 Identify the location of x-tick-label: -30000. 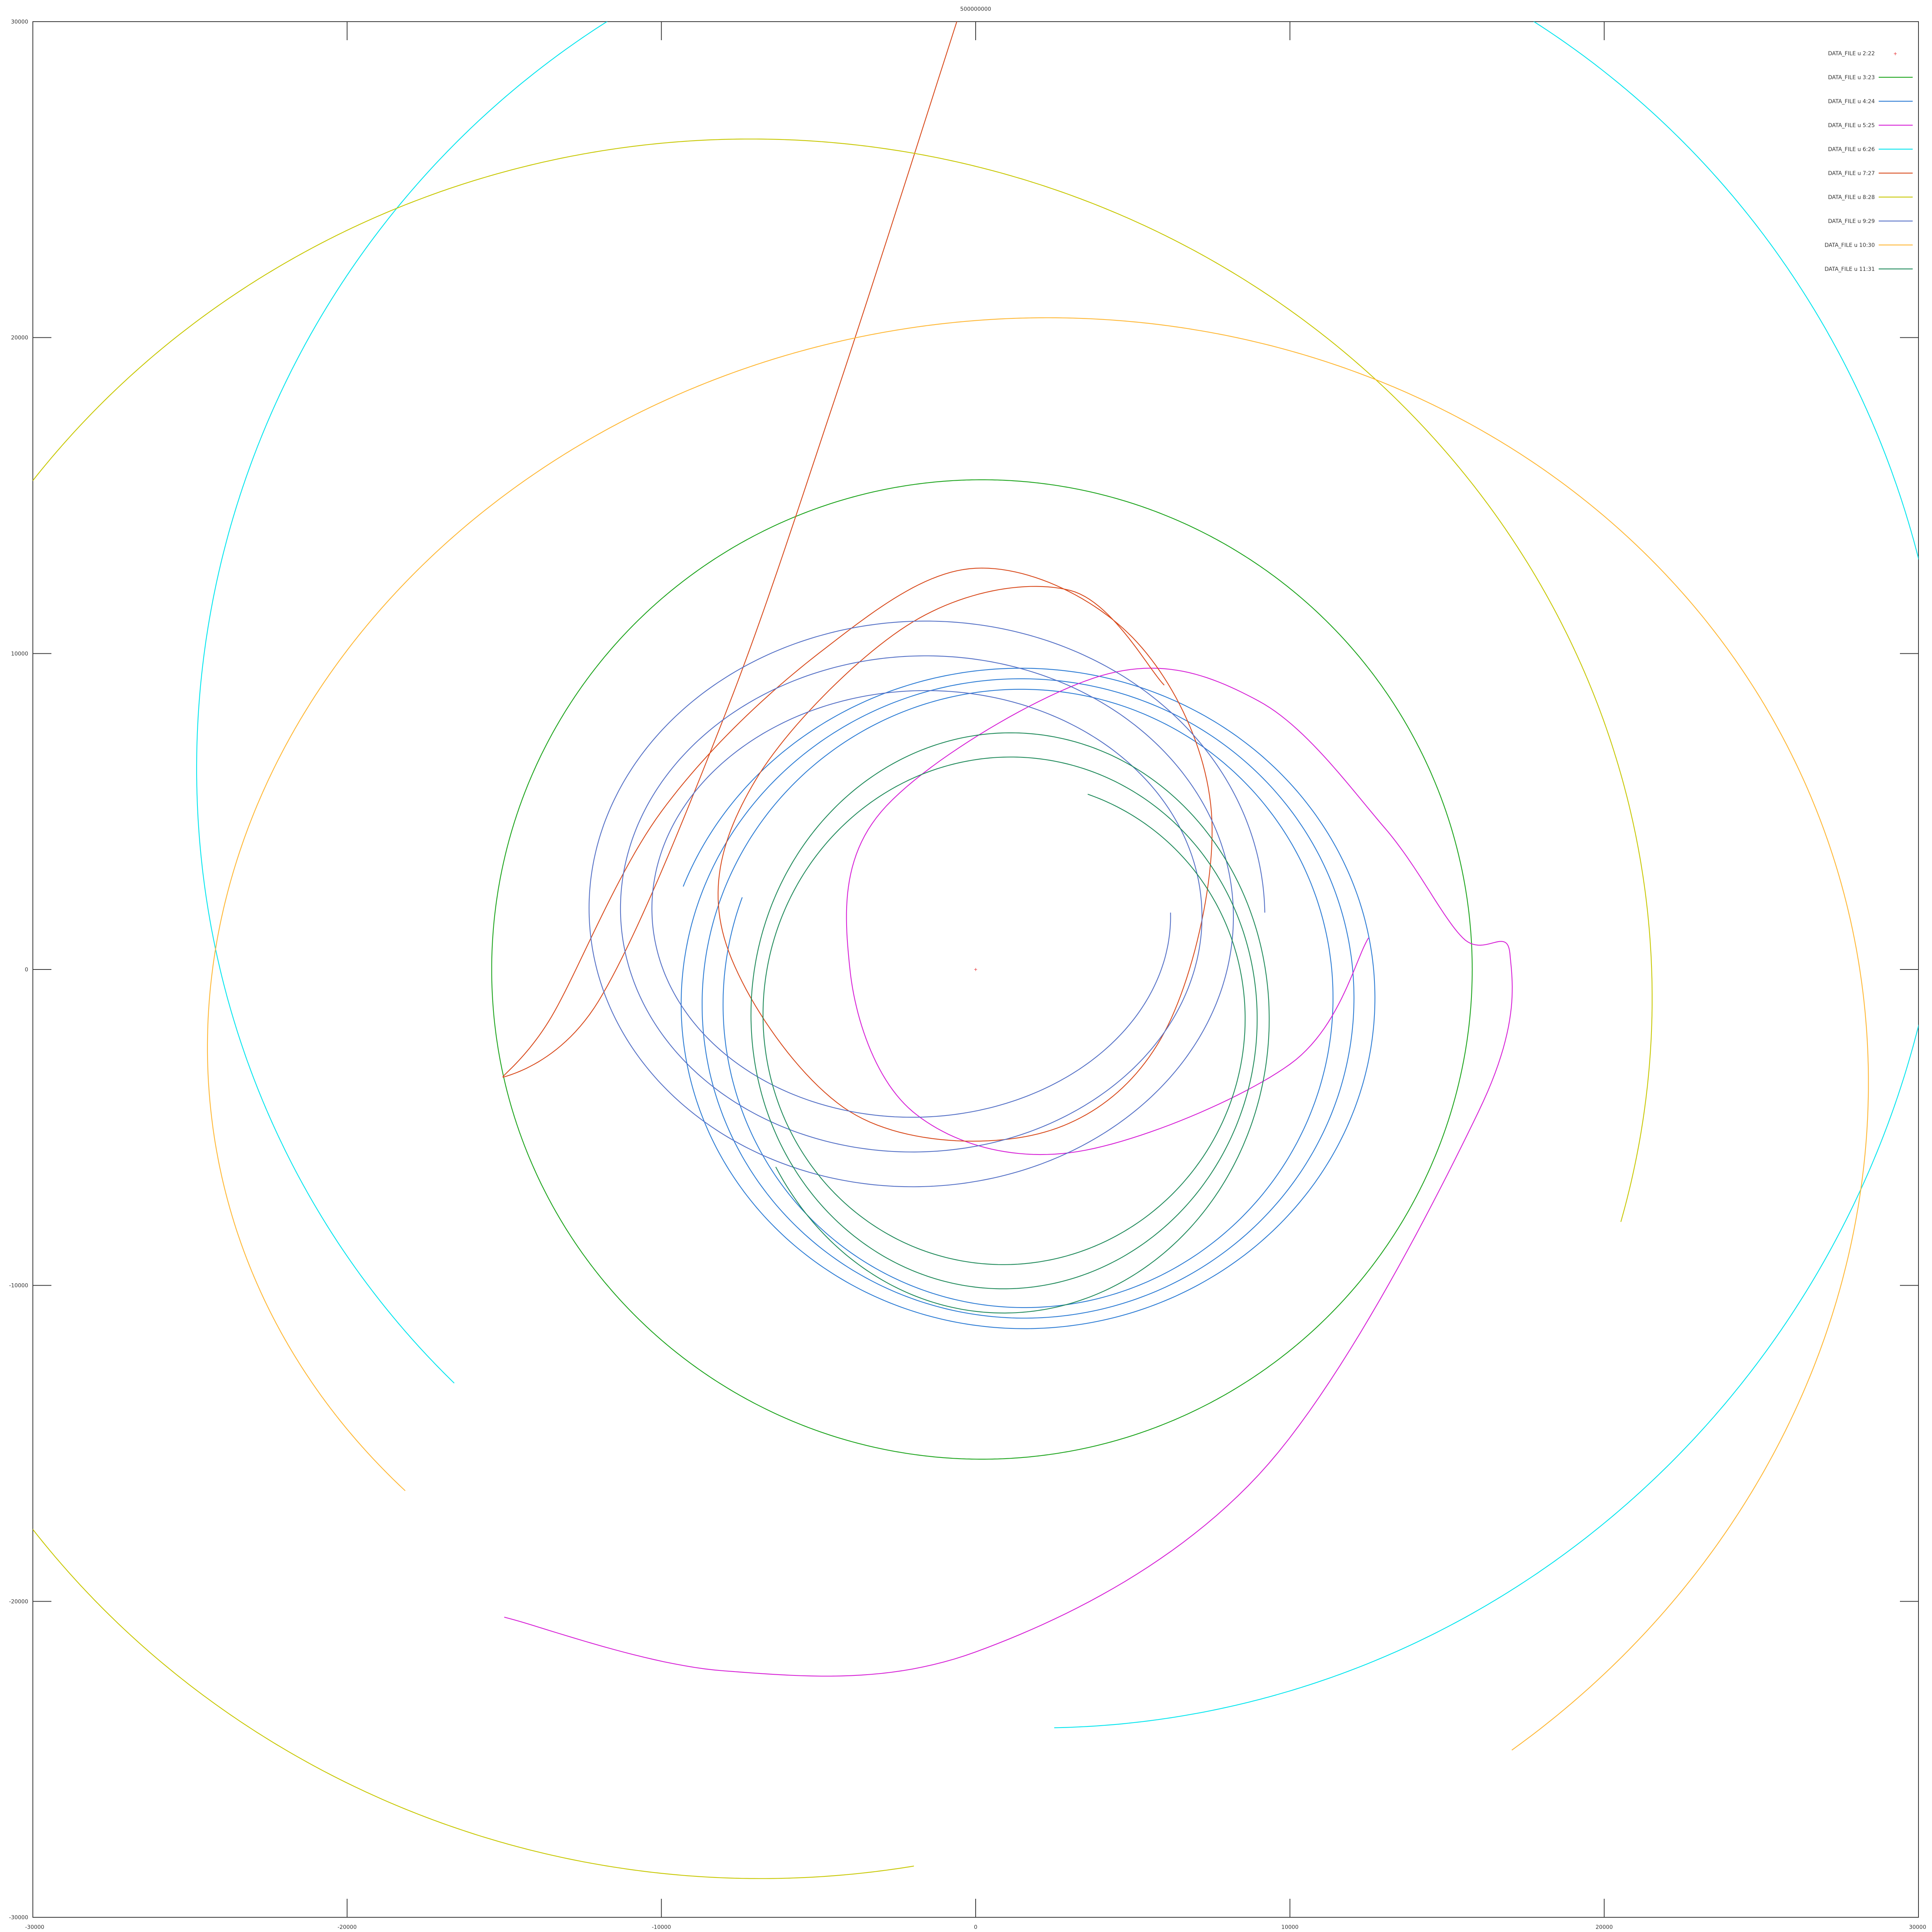
(35, 1927).